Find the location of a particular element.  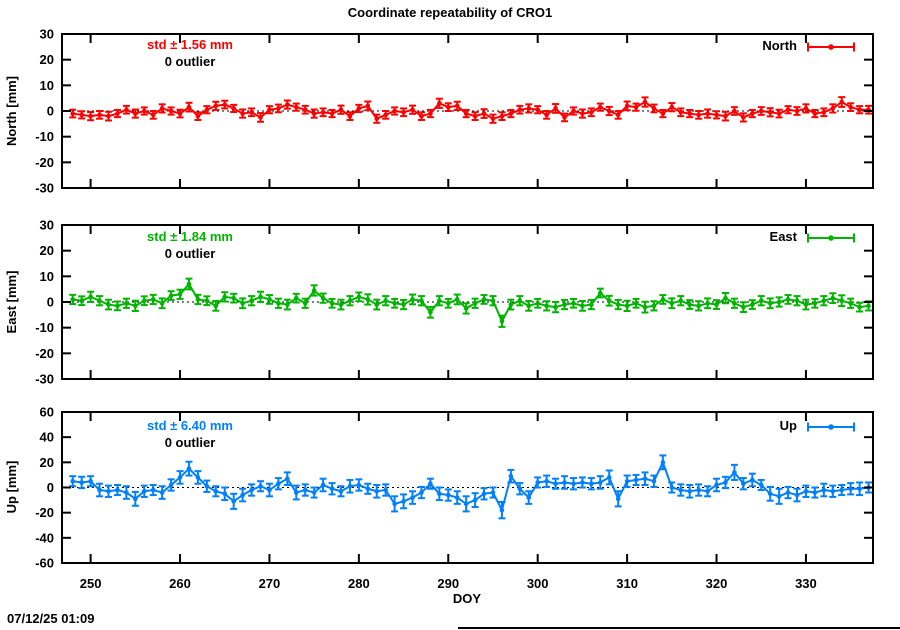

east-outlier-label: 0 outlier is located at coordinates (190, 253).